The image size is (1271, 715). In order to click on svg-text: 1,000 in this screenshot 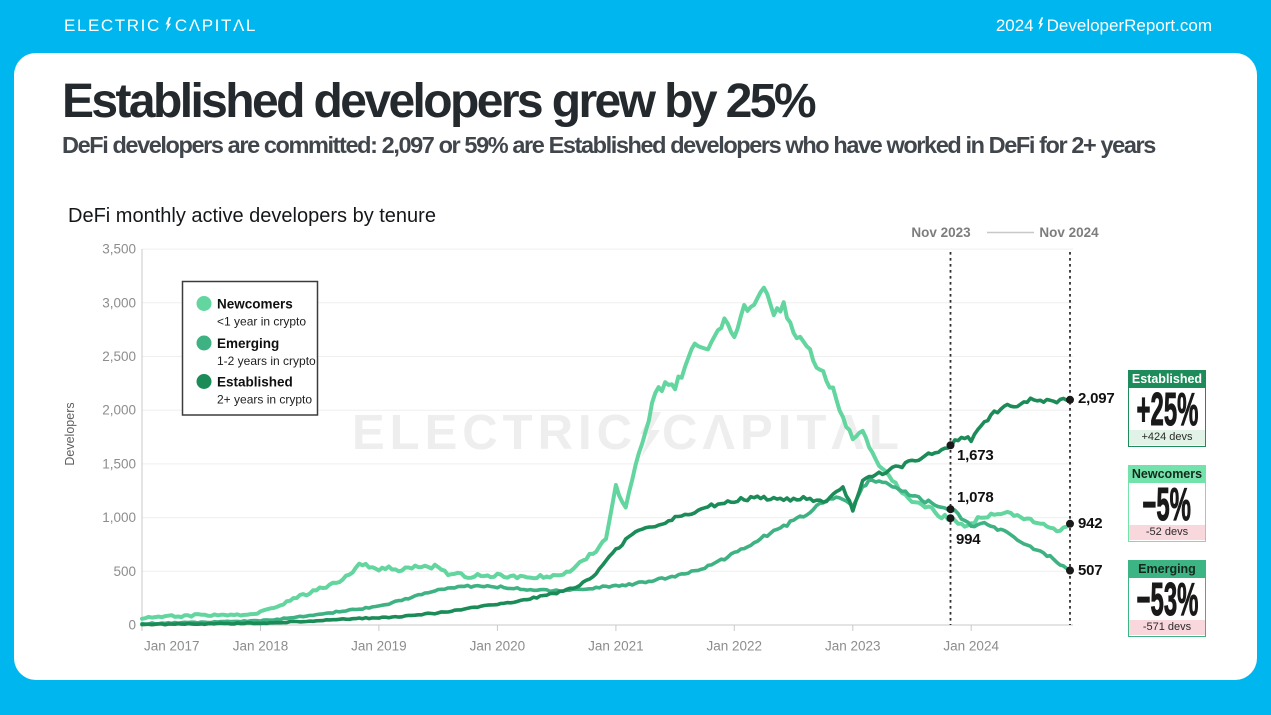, I will do `click(119, 517)`.